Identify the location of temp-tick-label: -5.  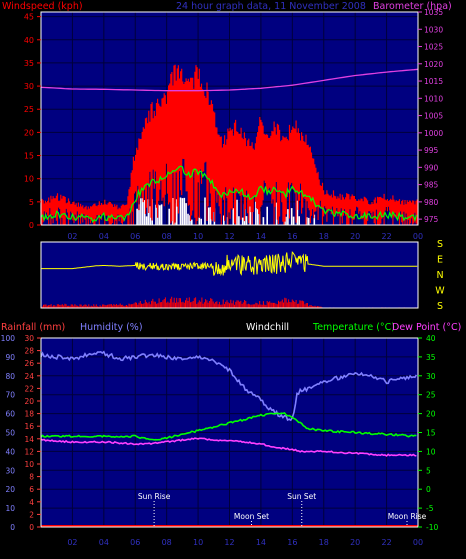
(430, 508).